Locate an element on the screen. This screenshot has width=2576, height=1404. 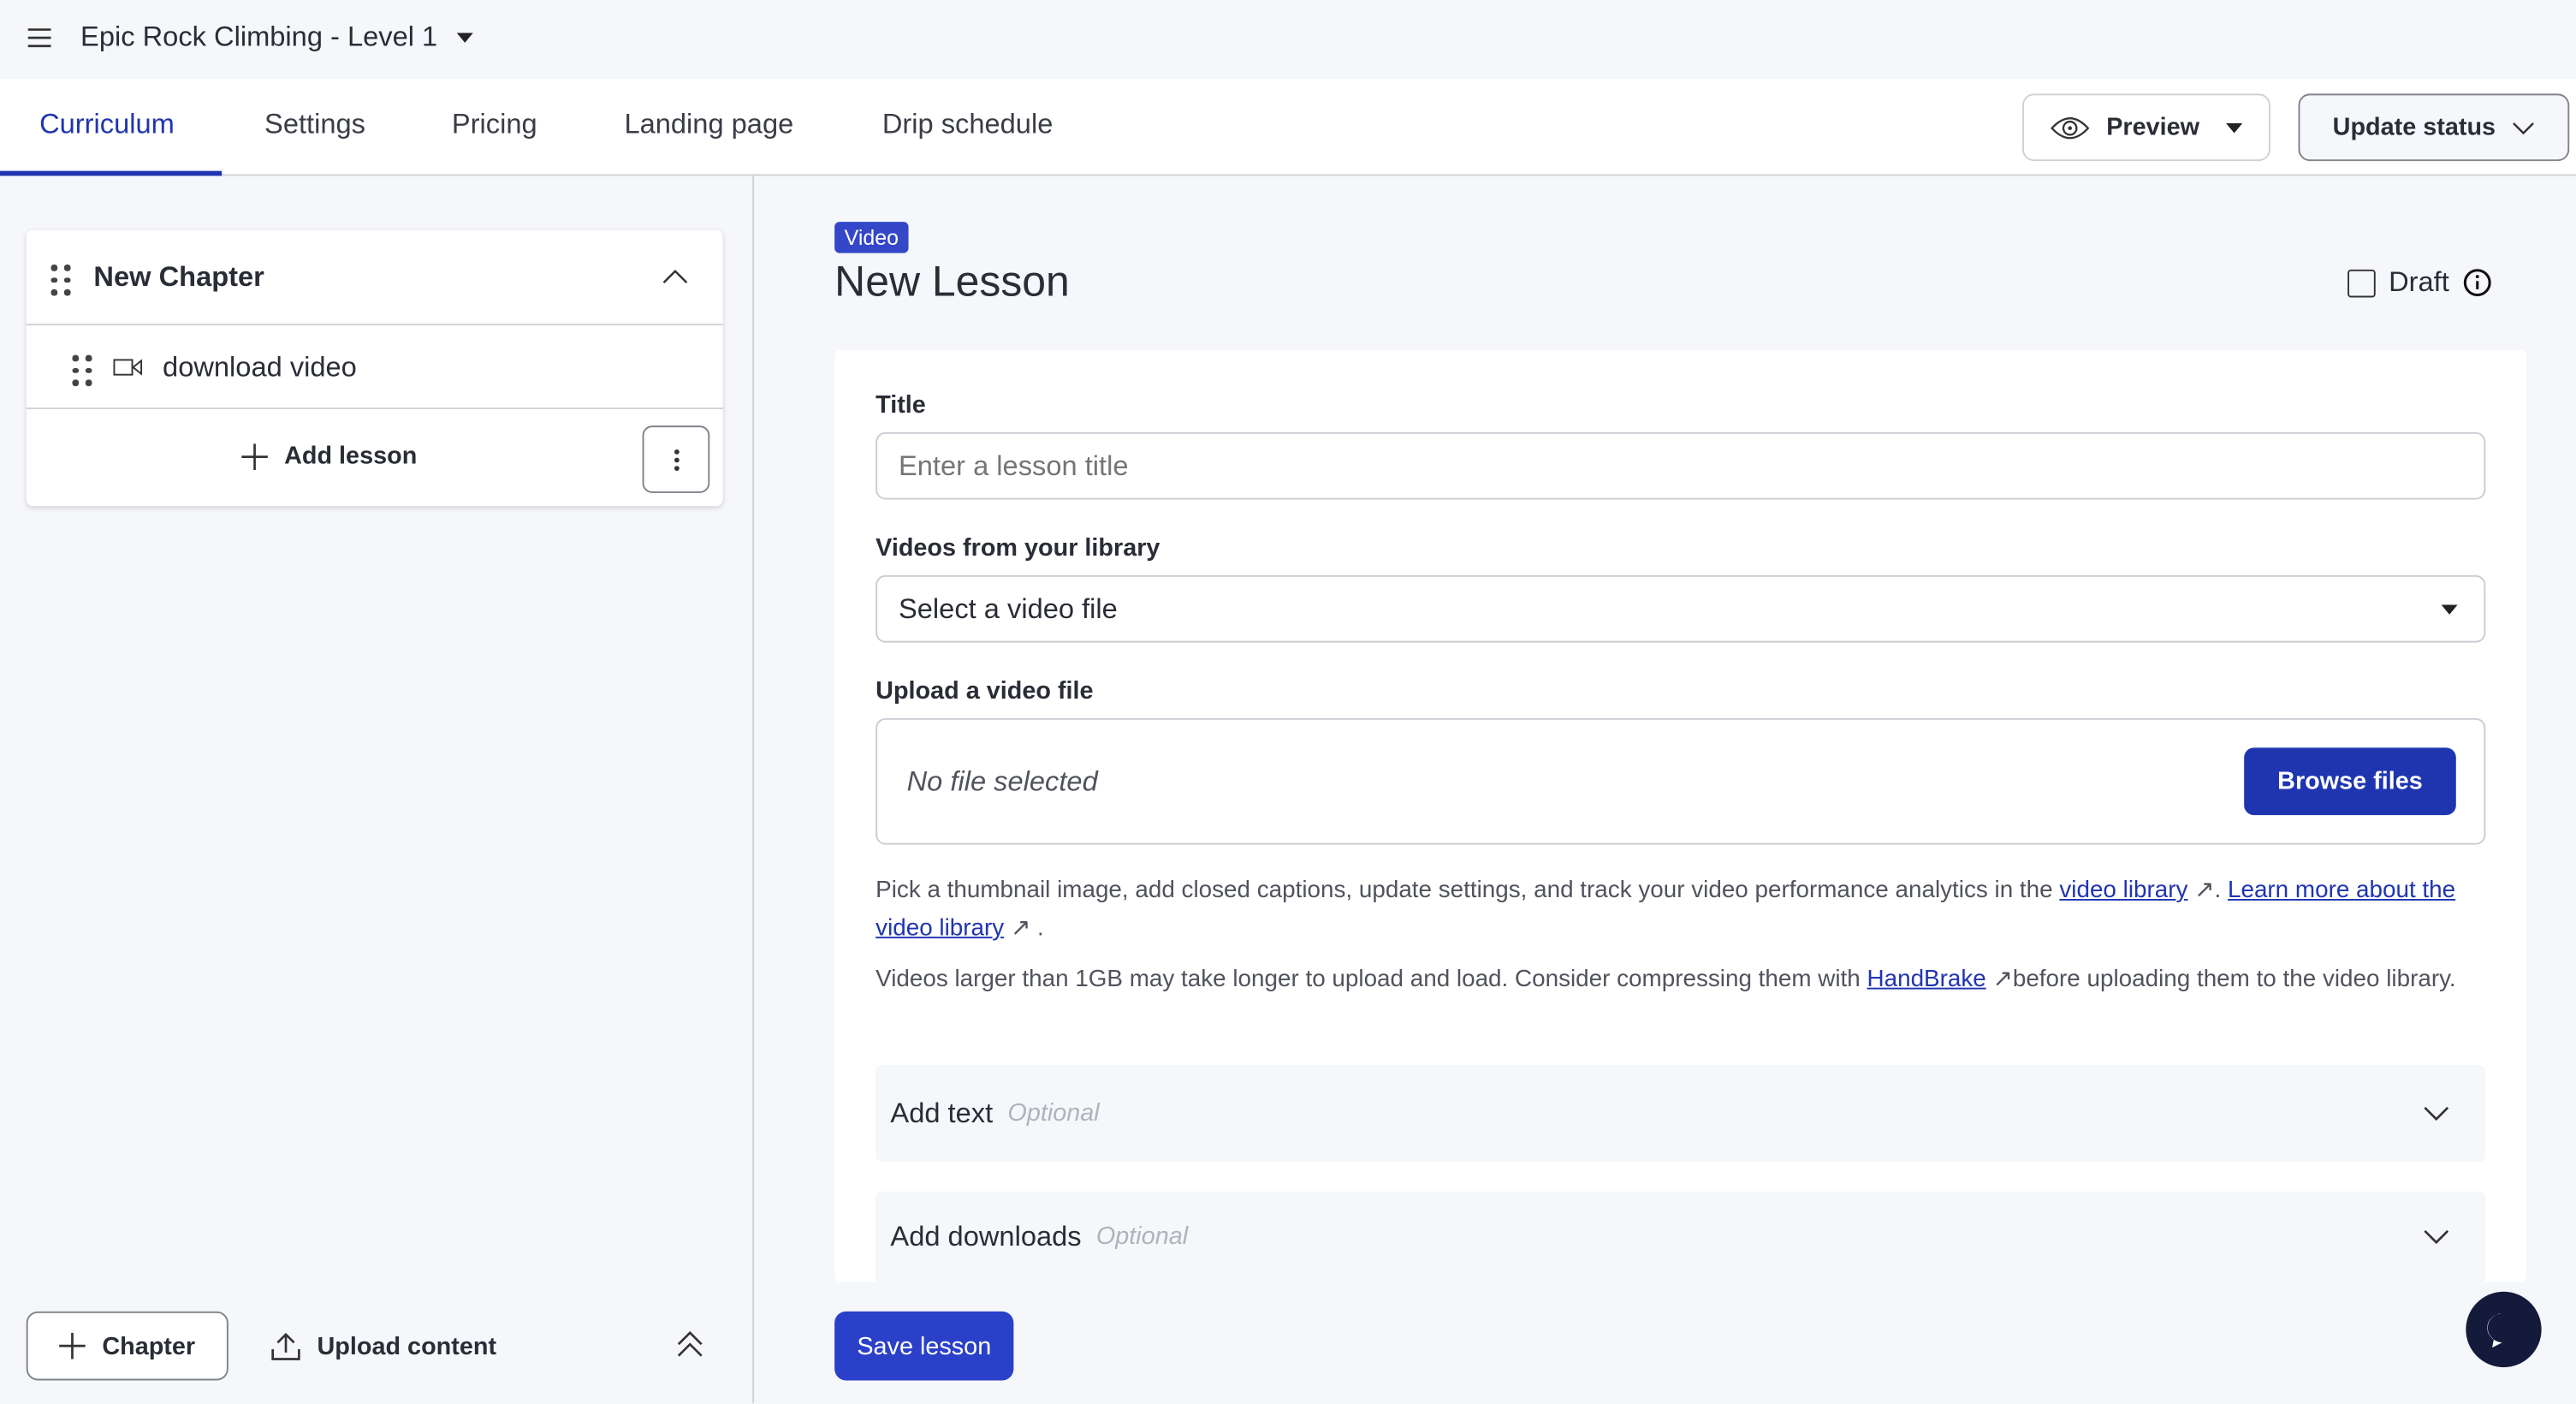
more-vertical-icon is located at coordinates (676, 460).